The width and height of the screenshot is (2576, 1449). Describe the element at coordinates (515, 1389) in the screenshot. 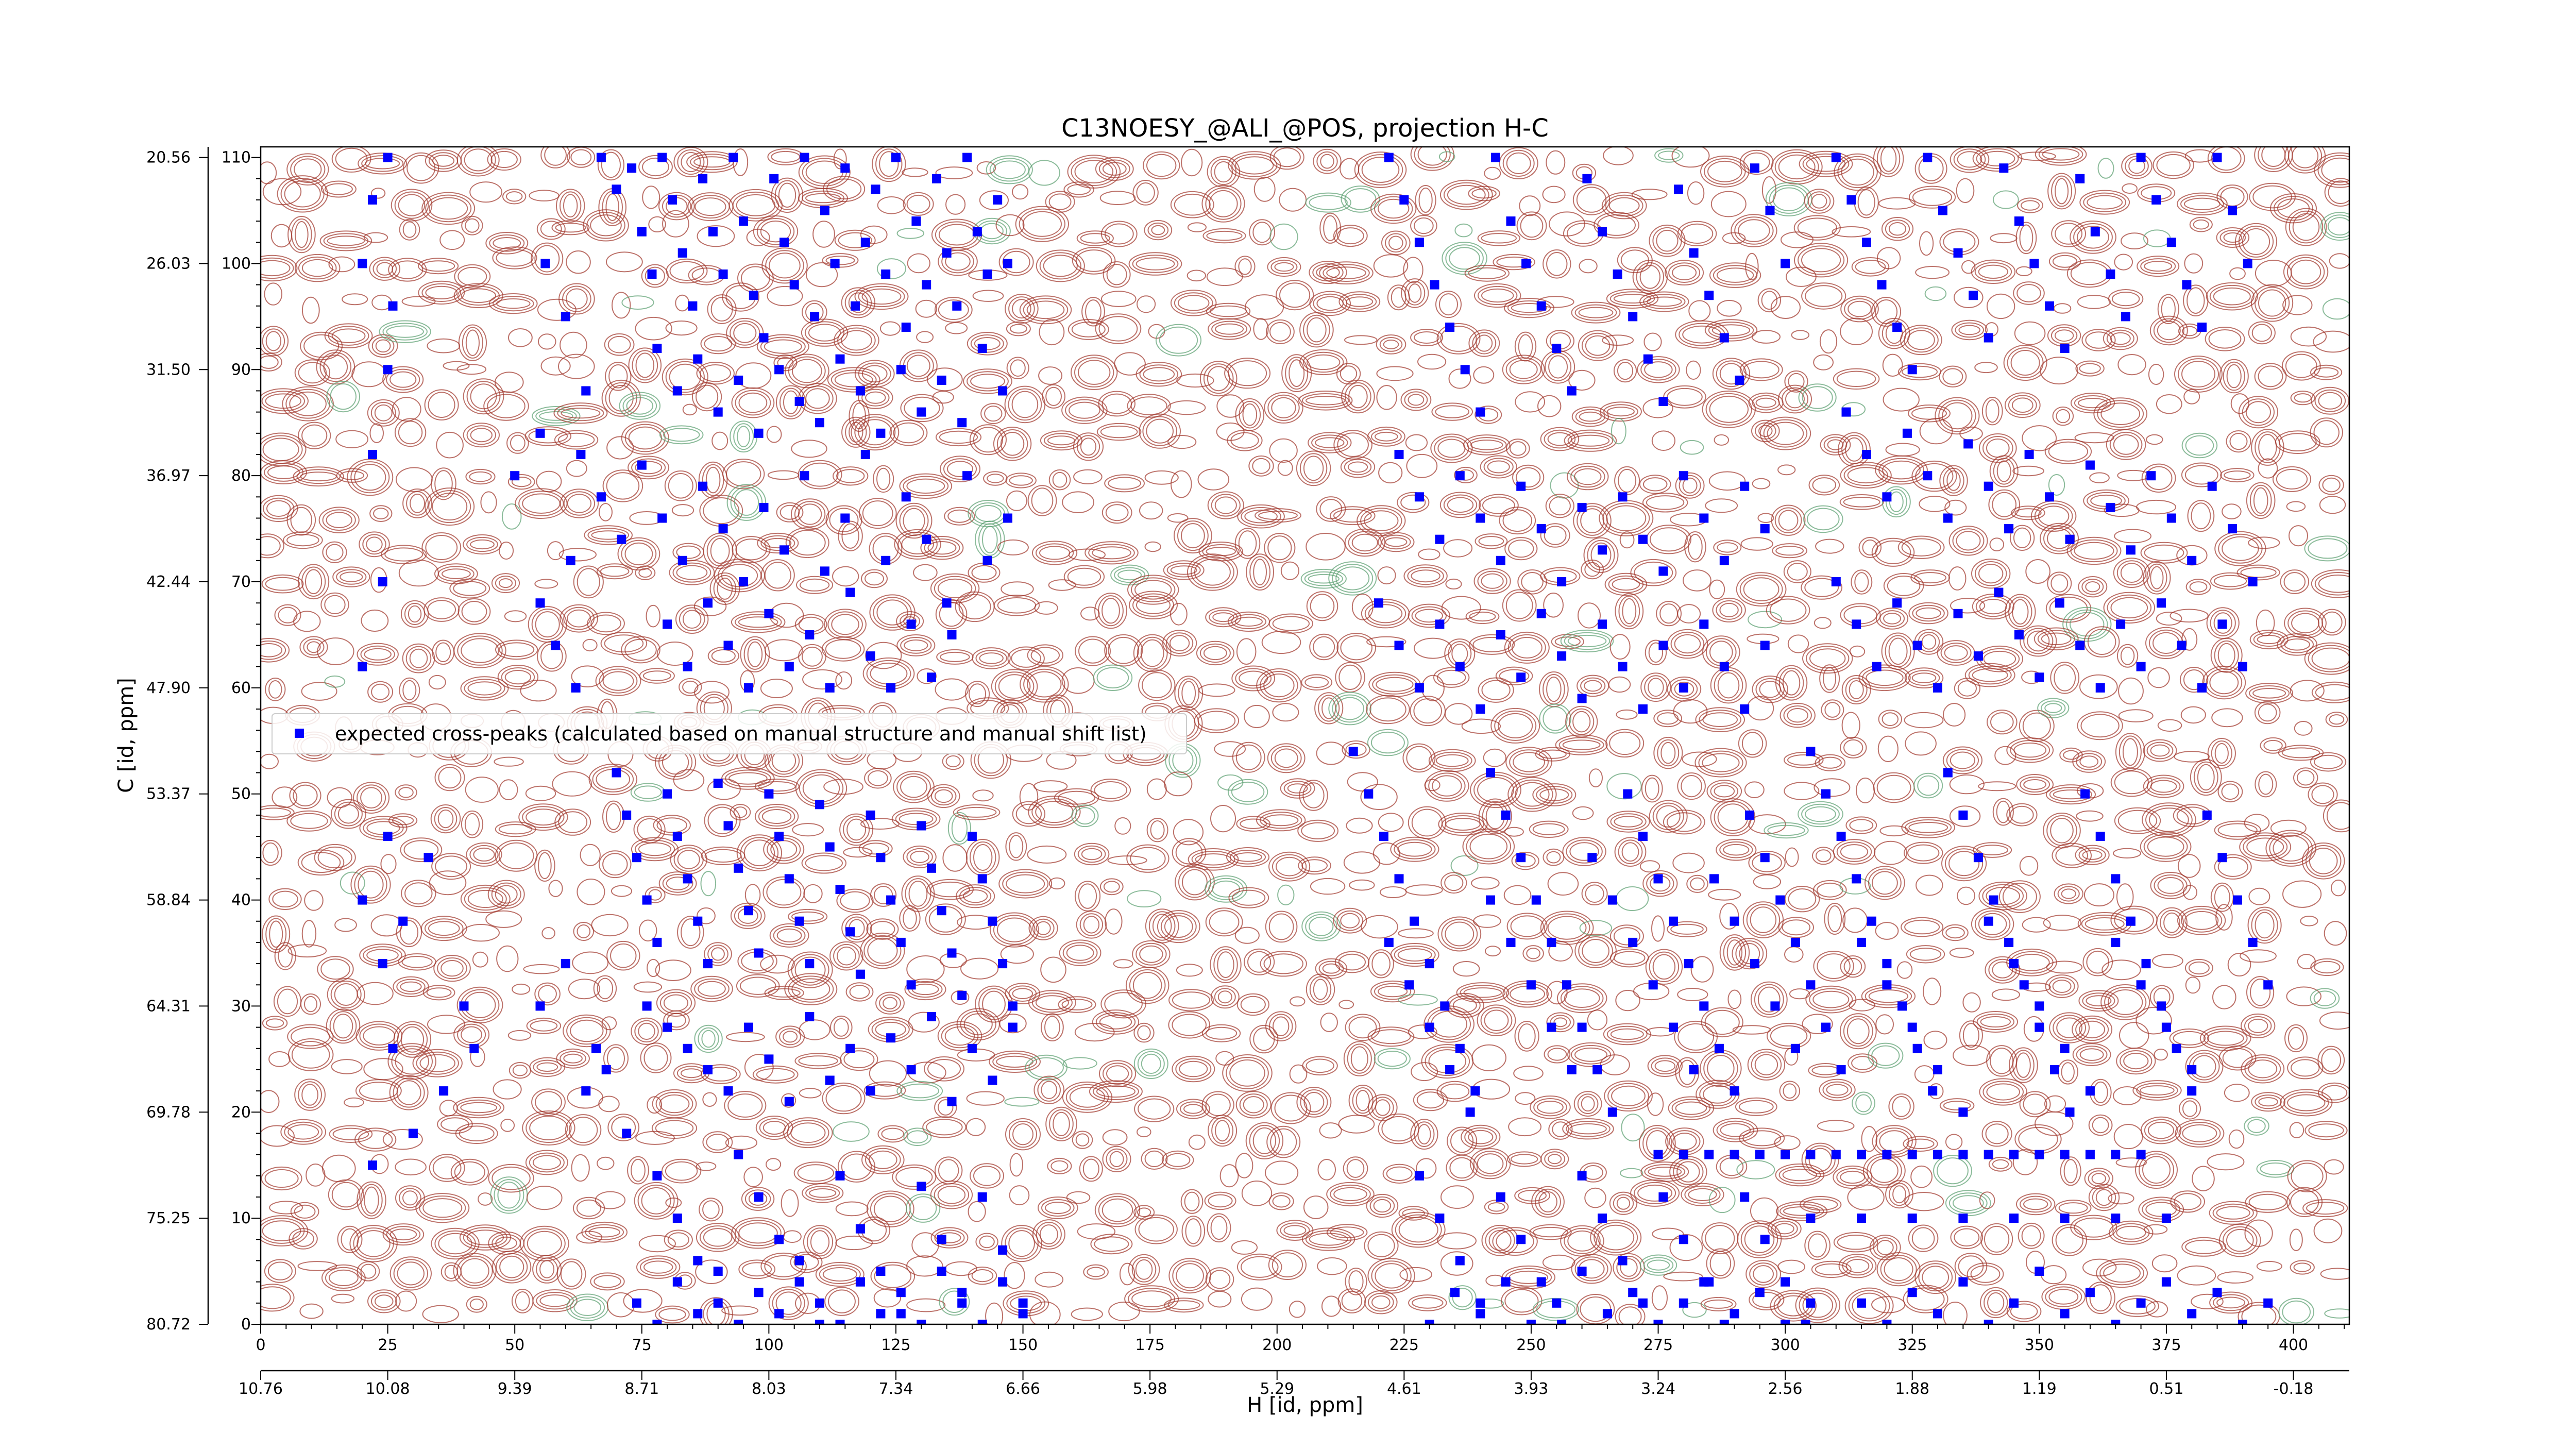

I see `x-ppm-tick-label: 9.39` at that location.